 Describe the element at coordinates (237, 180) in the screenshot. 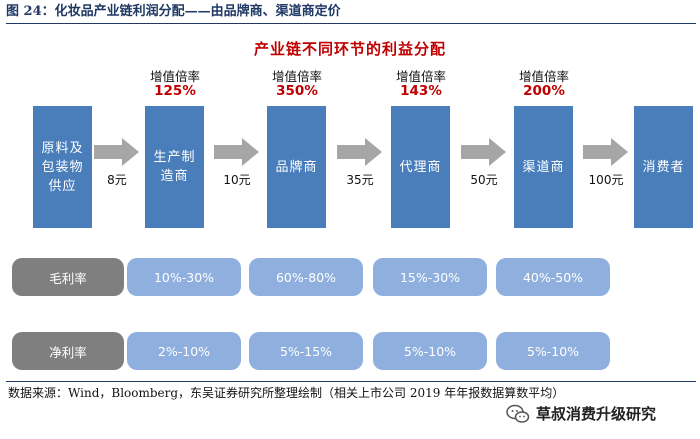

I see `price-label: 10元` at that location.